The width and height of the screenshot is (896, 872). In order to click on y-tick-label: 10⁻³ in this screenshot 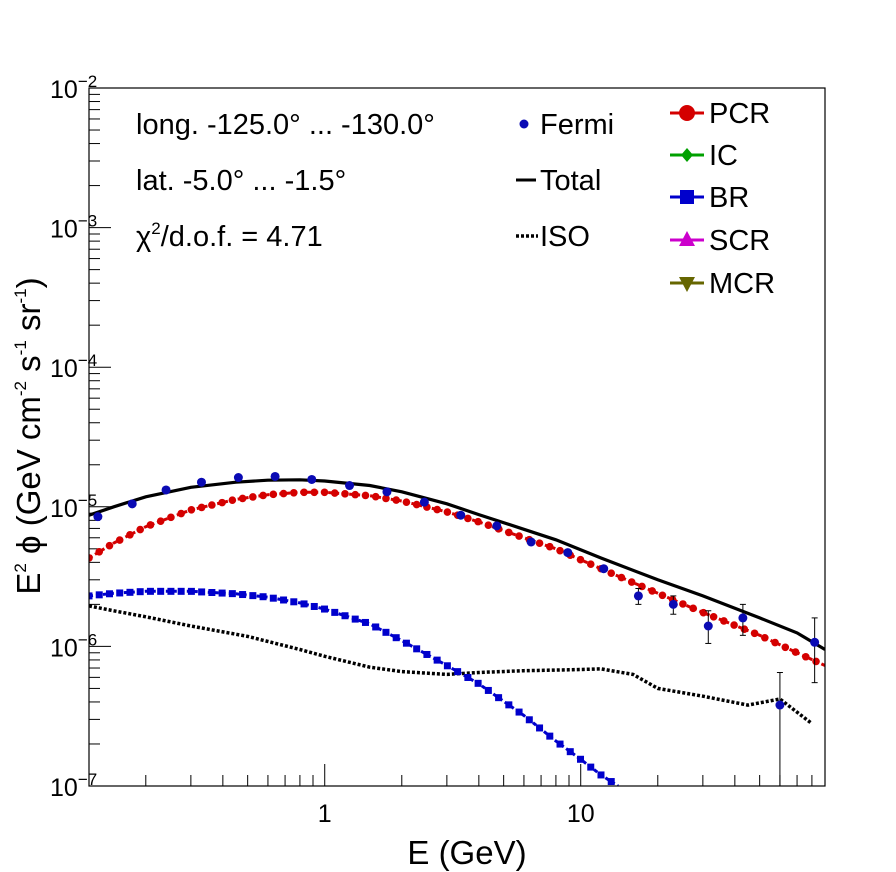, I will do `click(73, 228)`.